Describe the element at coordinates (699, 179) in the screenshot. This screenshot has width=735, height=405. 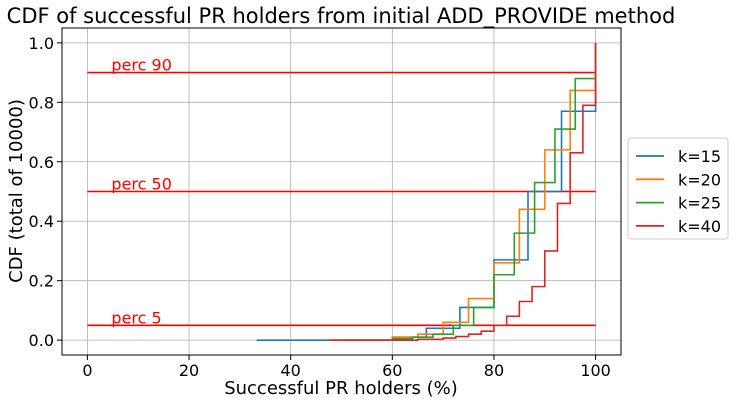
I see `legend-label: k=20` at that location.